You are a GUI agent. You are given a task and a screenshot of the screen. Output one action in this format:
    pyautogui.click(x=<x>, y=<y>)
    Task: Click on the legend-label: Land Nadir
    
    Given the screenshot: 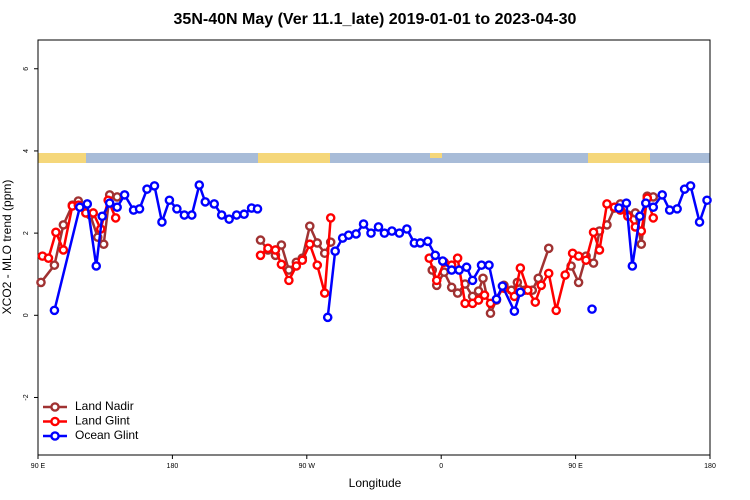 What is the action you would take?
    pyautogui.click(x=104, y=406)
    